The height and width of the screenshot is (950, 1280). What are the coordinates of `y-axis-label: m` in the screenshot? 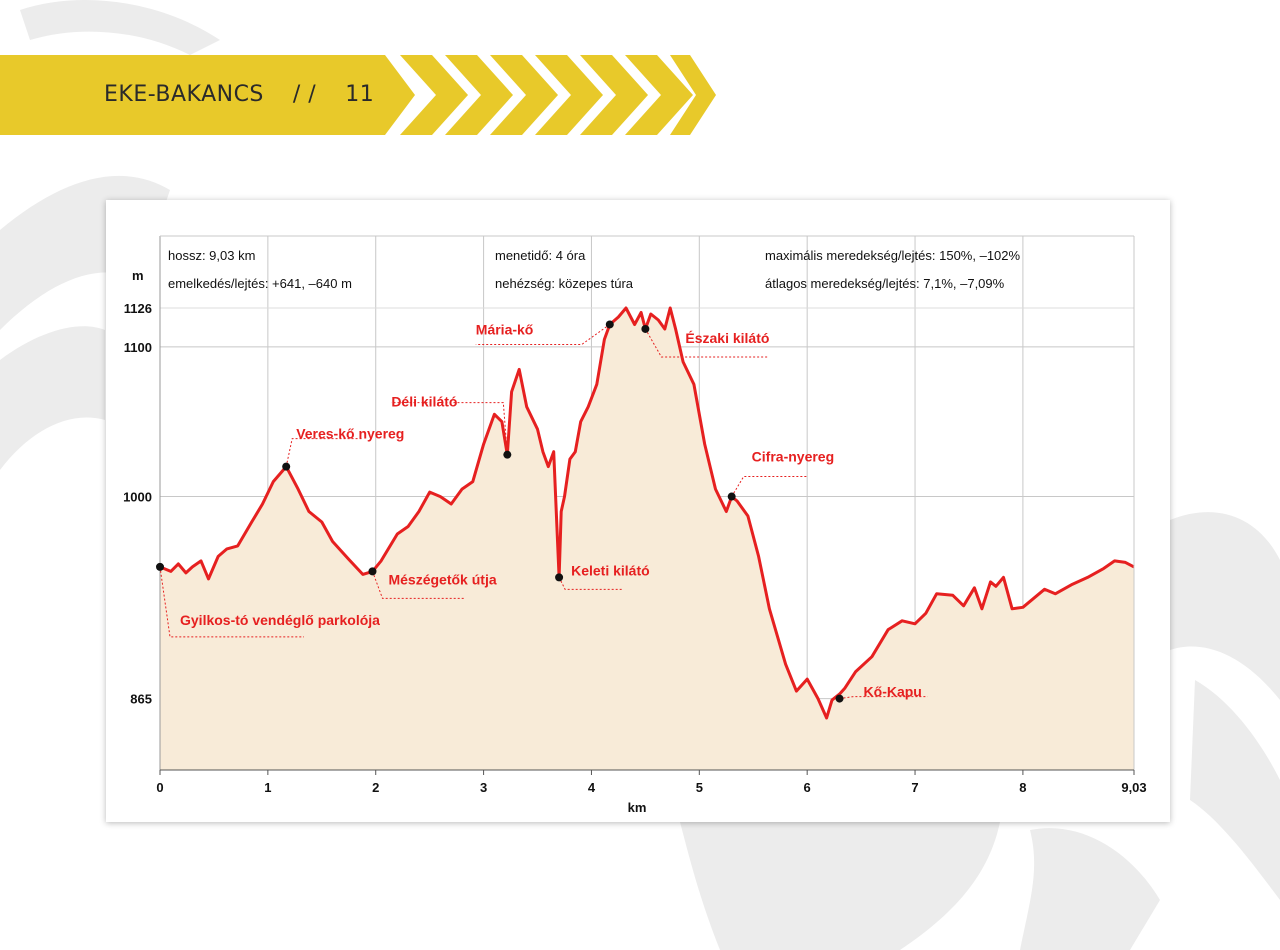 It's located at (138, 275).